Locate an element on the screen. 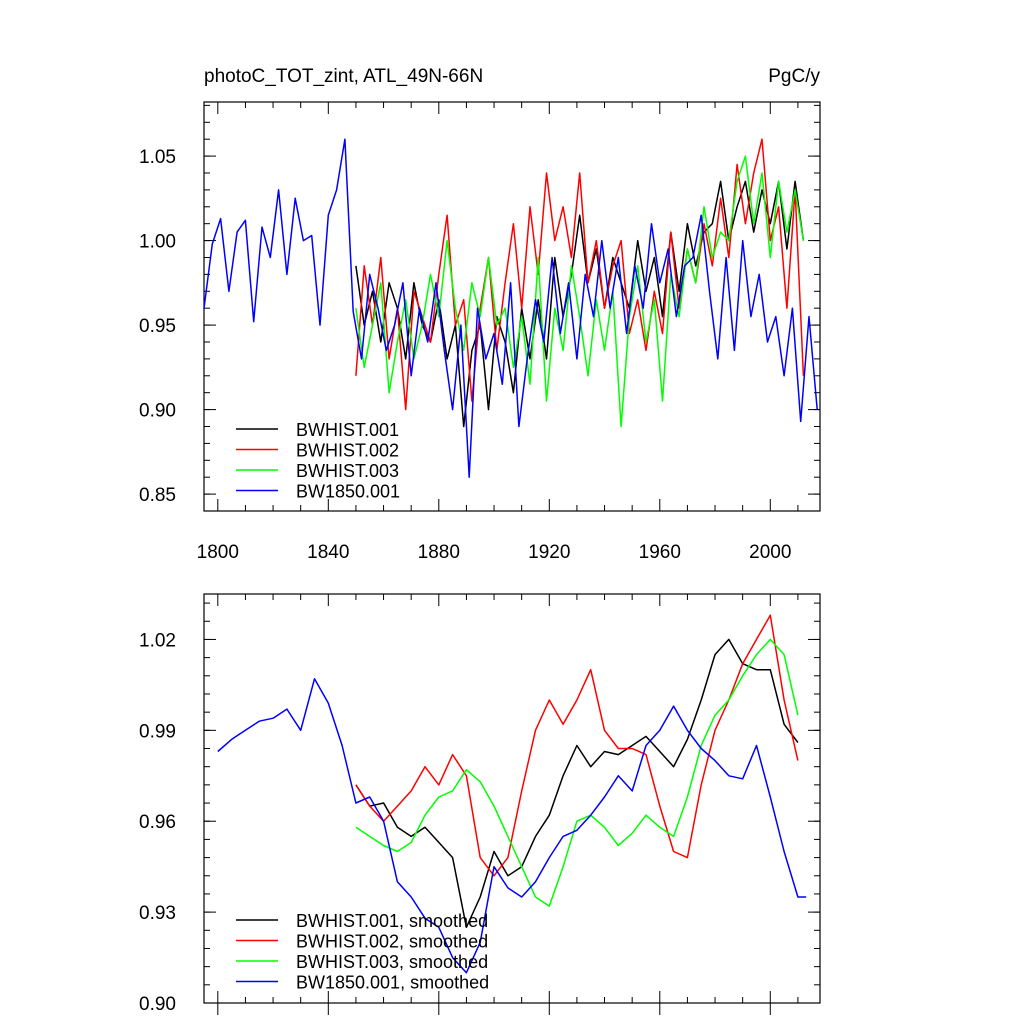  legend-label: BWHIST.003, smoothed is located at coordinates (392, 962).